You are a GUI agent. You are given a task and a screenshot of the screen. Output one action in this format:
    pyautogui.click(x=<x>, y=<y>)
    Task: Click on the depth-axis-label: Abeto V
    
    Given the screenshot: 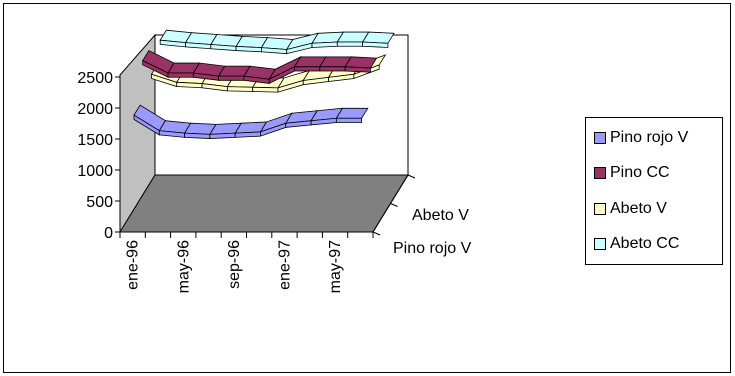 What is the action you would take?
    pyautogui.click(x=440, y=215)
    